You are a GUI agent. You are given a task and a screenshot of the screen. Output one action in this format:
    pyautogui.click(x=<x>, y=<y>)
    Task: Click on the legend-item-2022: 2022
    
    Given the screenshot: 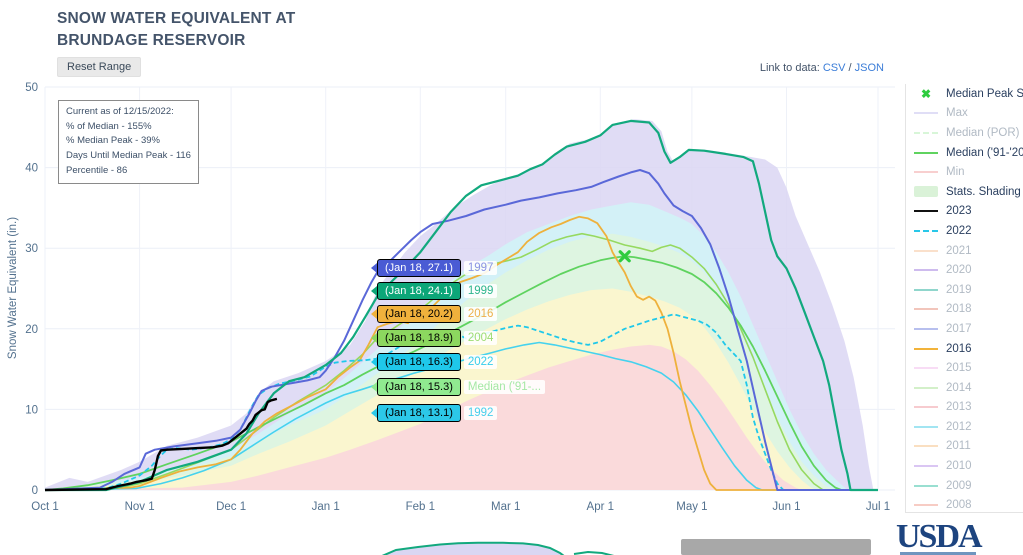 What is the action you would take?
    pyautogui.click(x=964, y=231)
    